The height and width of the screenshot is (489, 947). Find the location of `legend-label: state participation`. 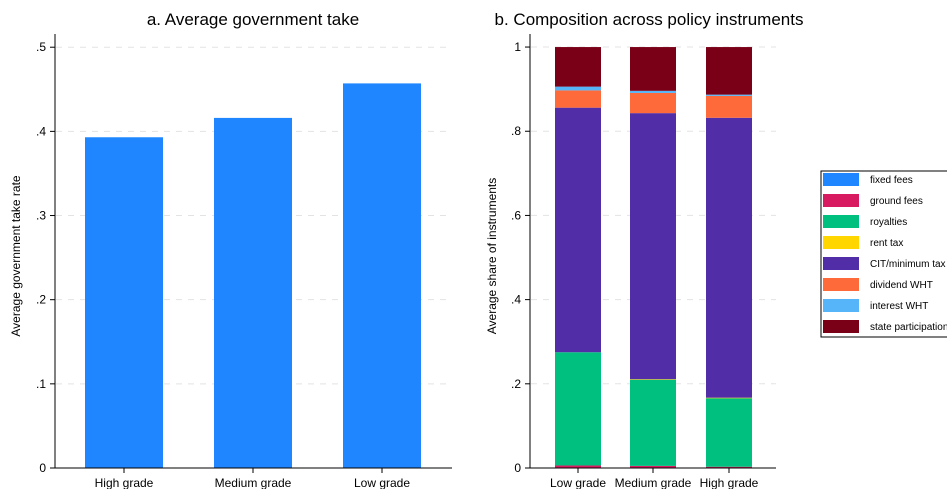

legend-label: state participation is located at coordinates (908, 327).